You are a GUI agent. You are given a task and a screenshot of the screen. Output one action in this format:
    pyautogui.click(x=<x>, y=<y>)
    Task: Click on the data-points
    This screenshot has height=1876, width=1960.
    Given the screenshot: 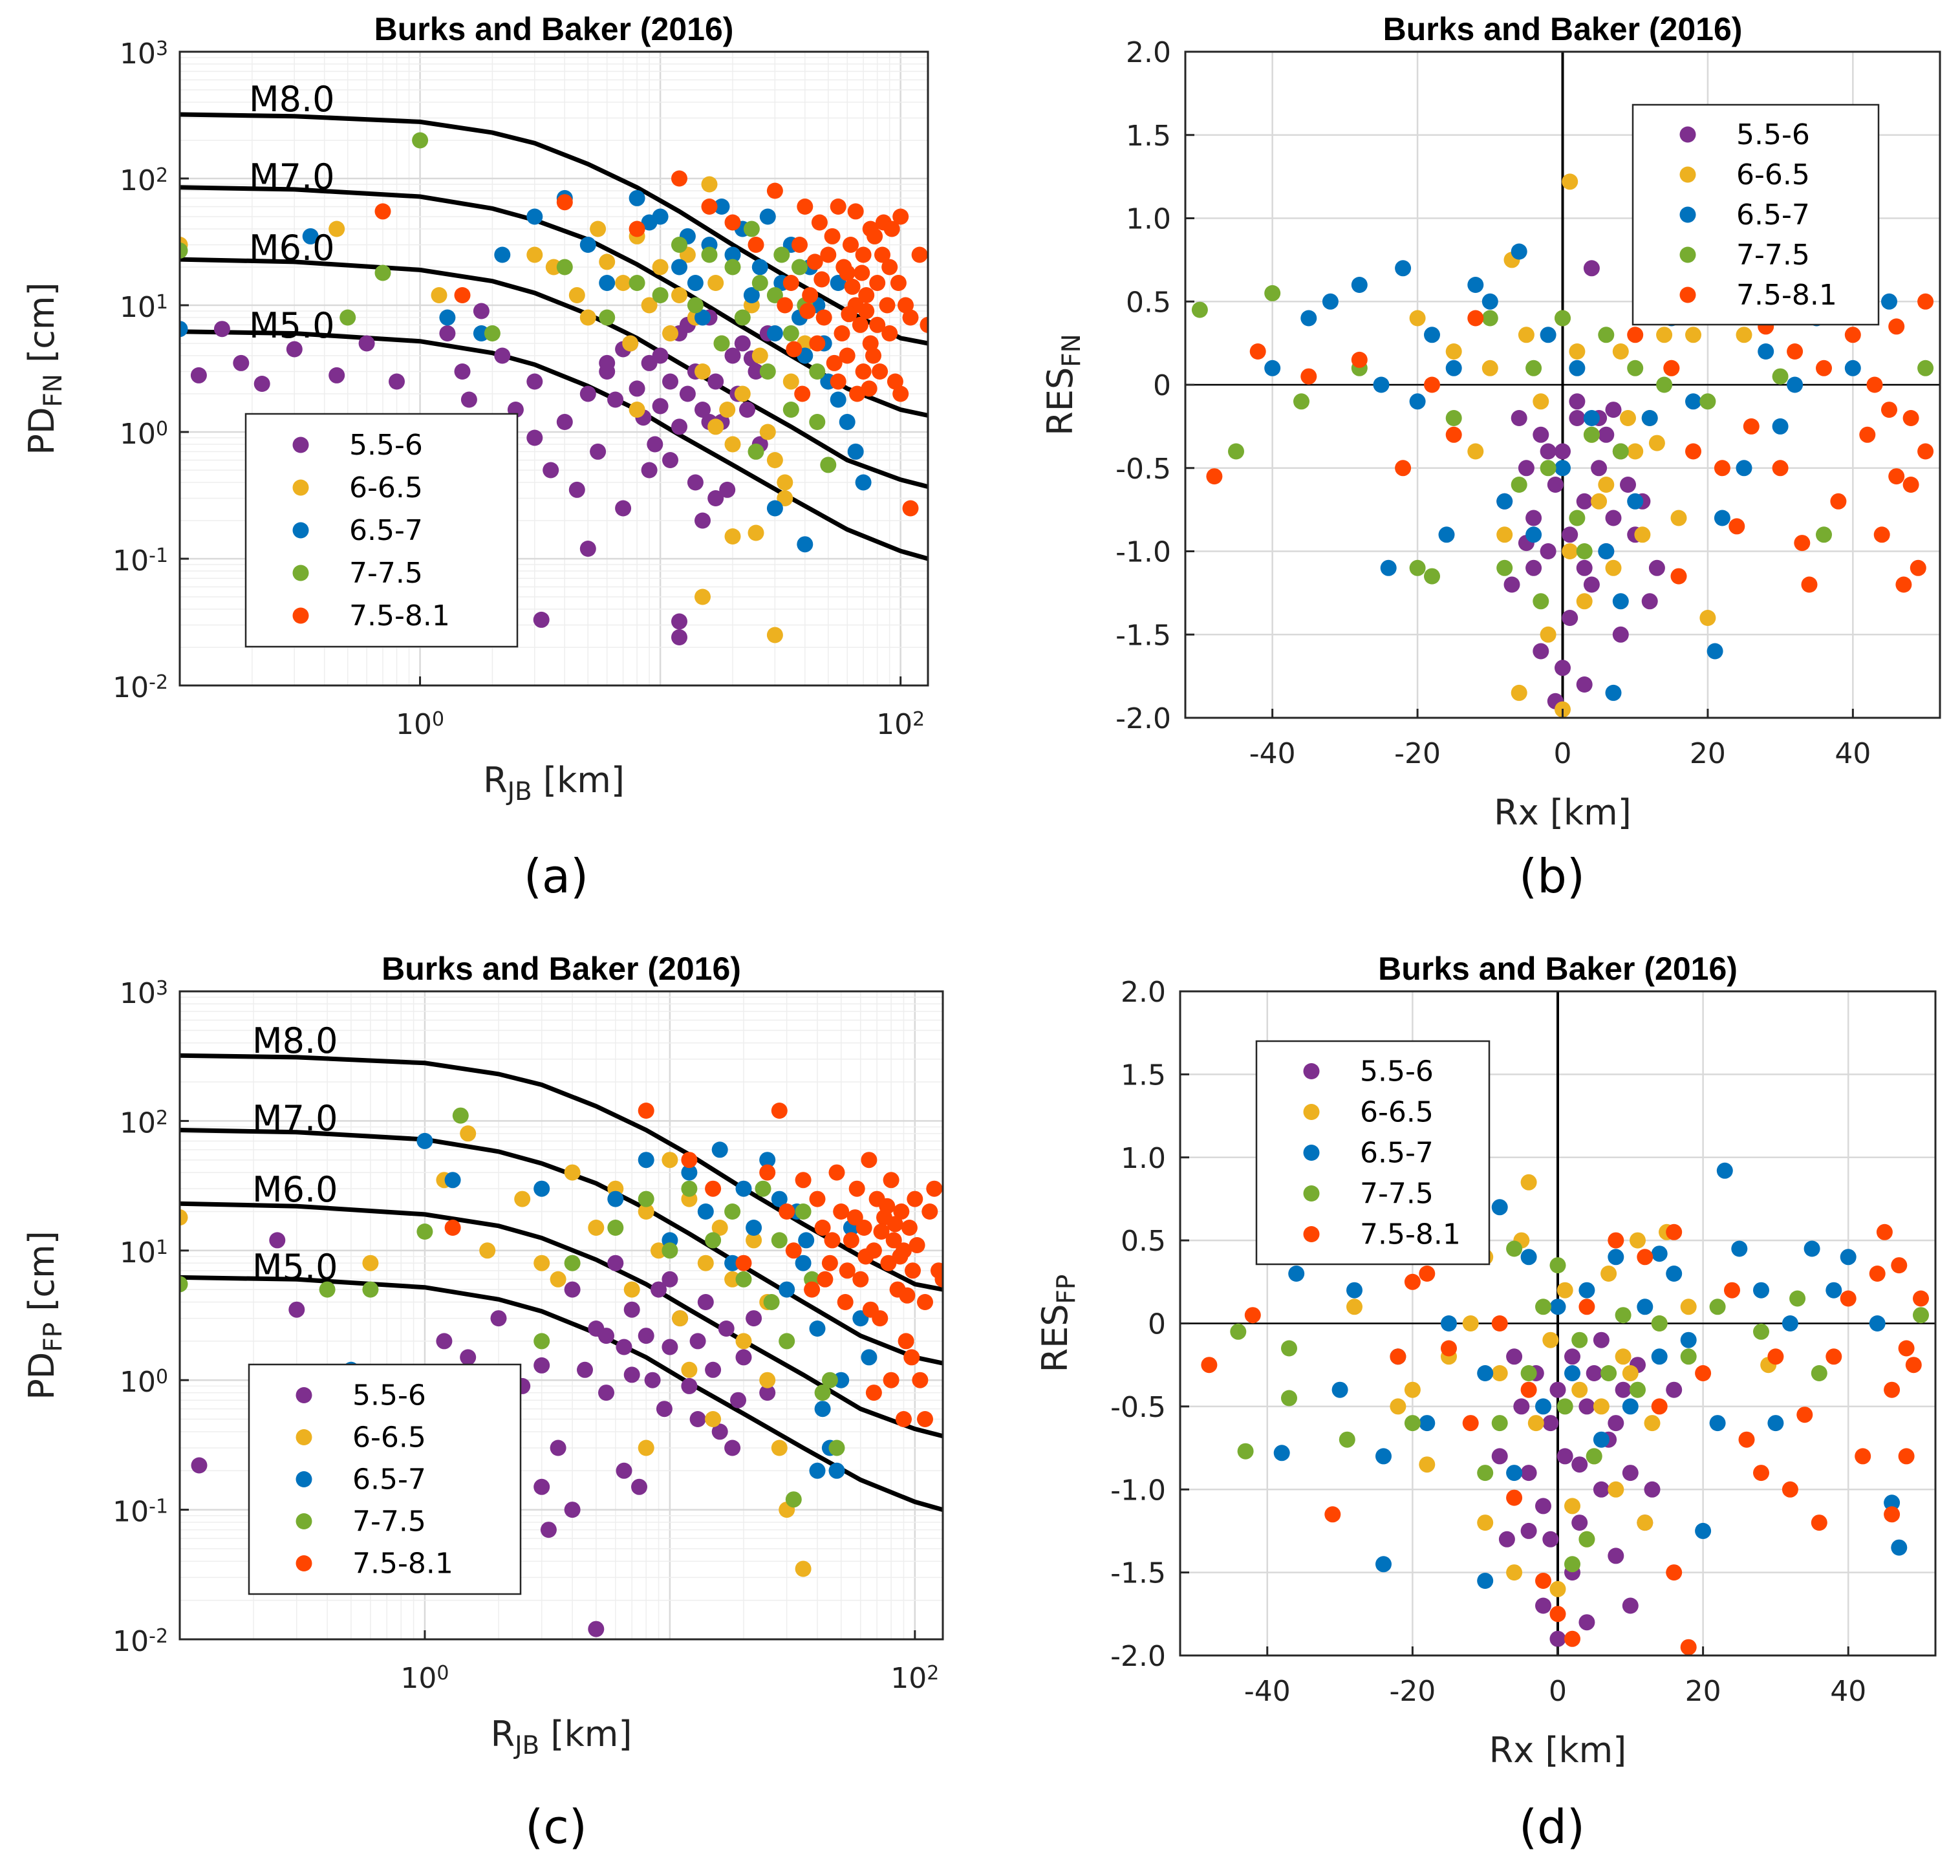 What is the action you would take?
    pyautogui.click(x=554, y=388)
    